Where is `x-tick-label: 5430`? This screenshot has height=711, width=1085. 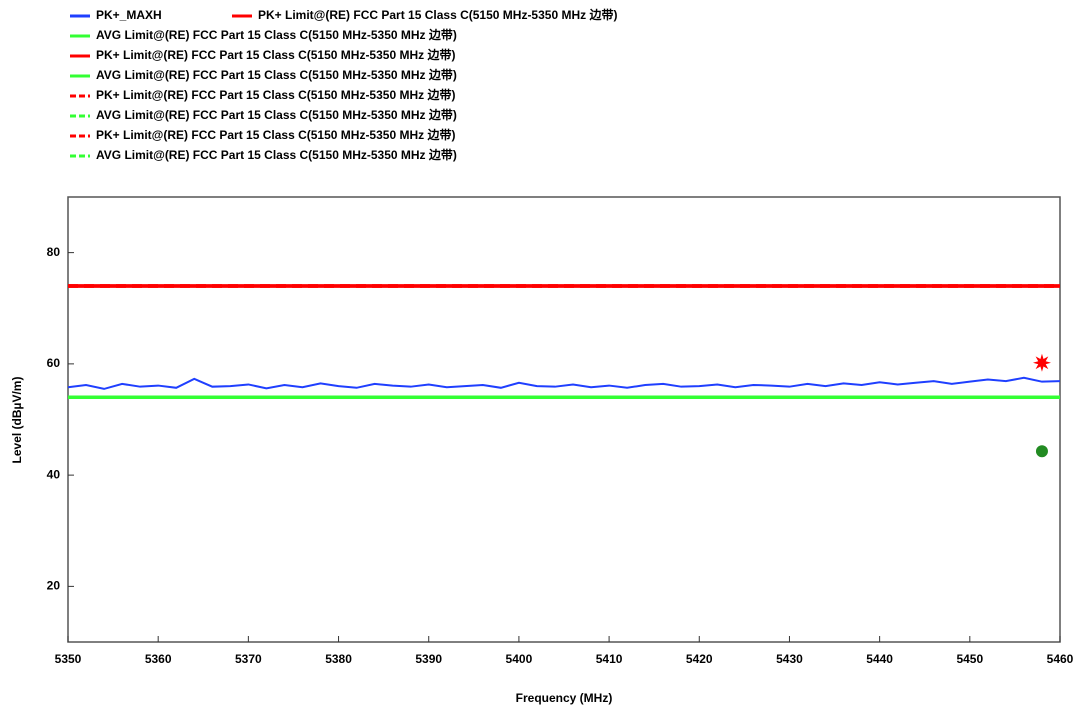
x-tick-label: 5430 is located at coordinates (789, 659).